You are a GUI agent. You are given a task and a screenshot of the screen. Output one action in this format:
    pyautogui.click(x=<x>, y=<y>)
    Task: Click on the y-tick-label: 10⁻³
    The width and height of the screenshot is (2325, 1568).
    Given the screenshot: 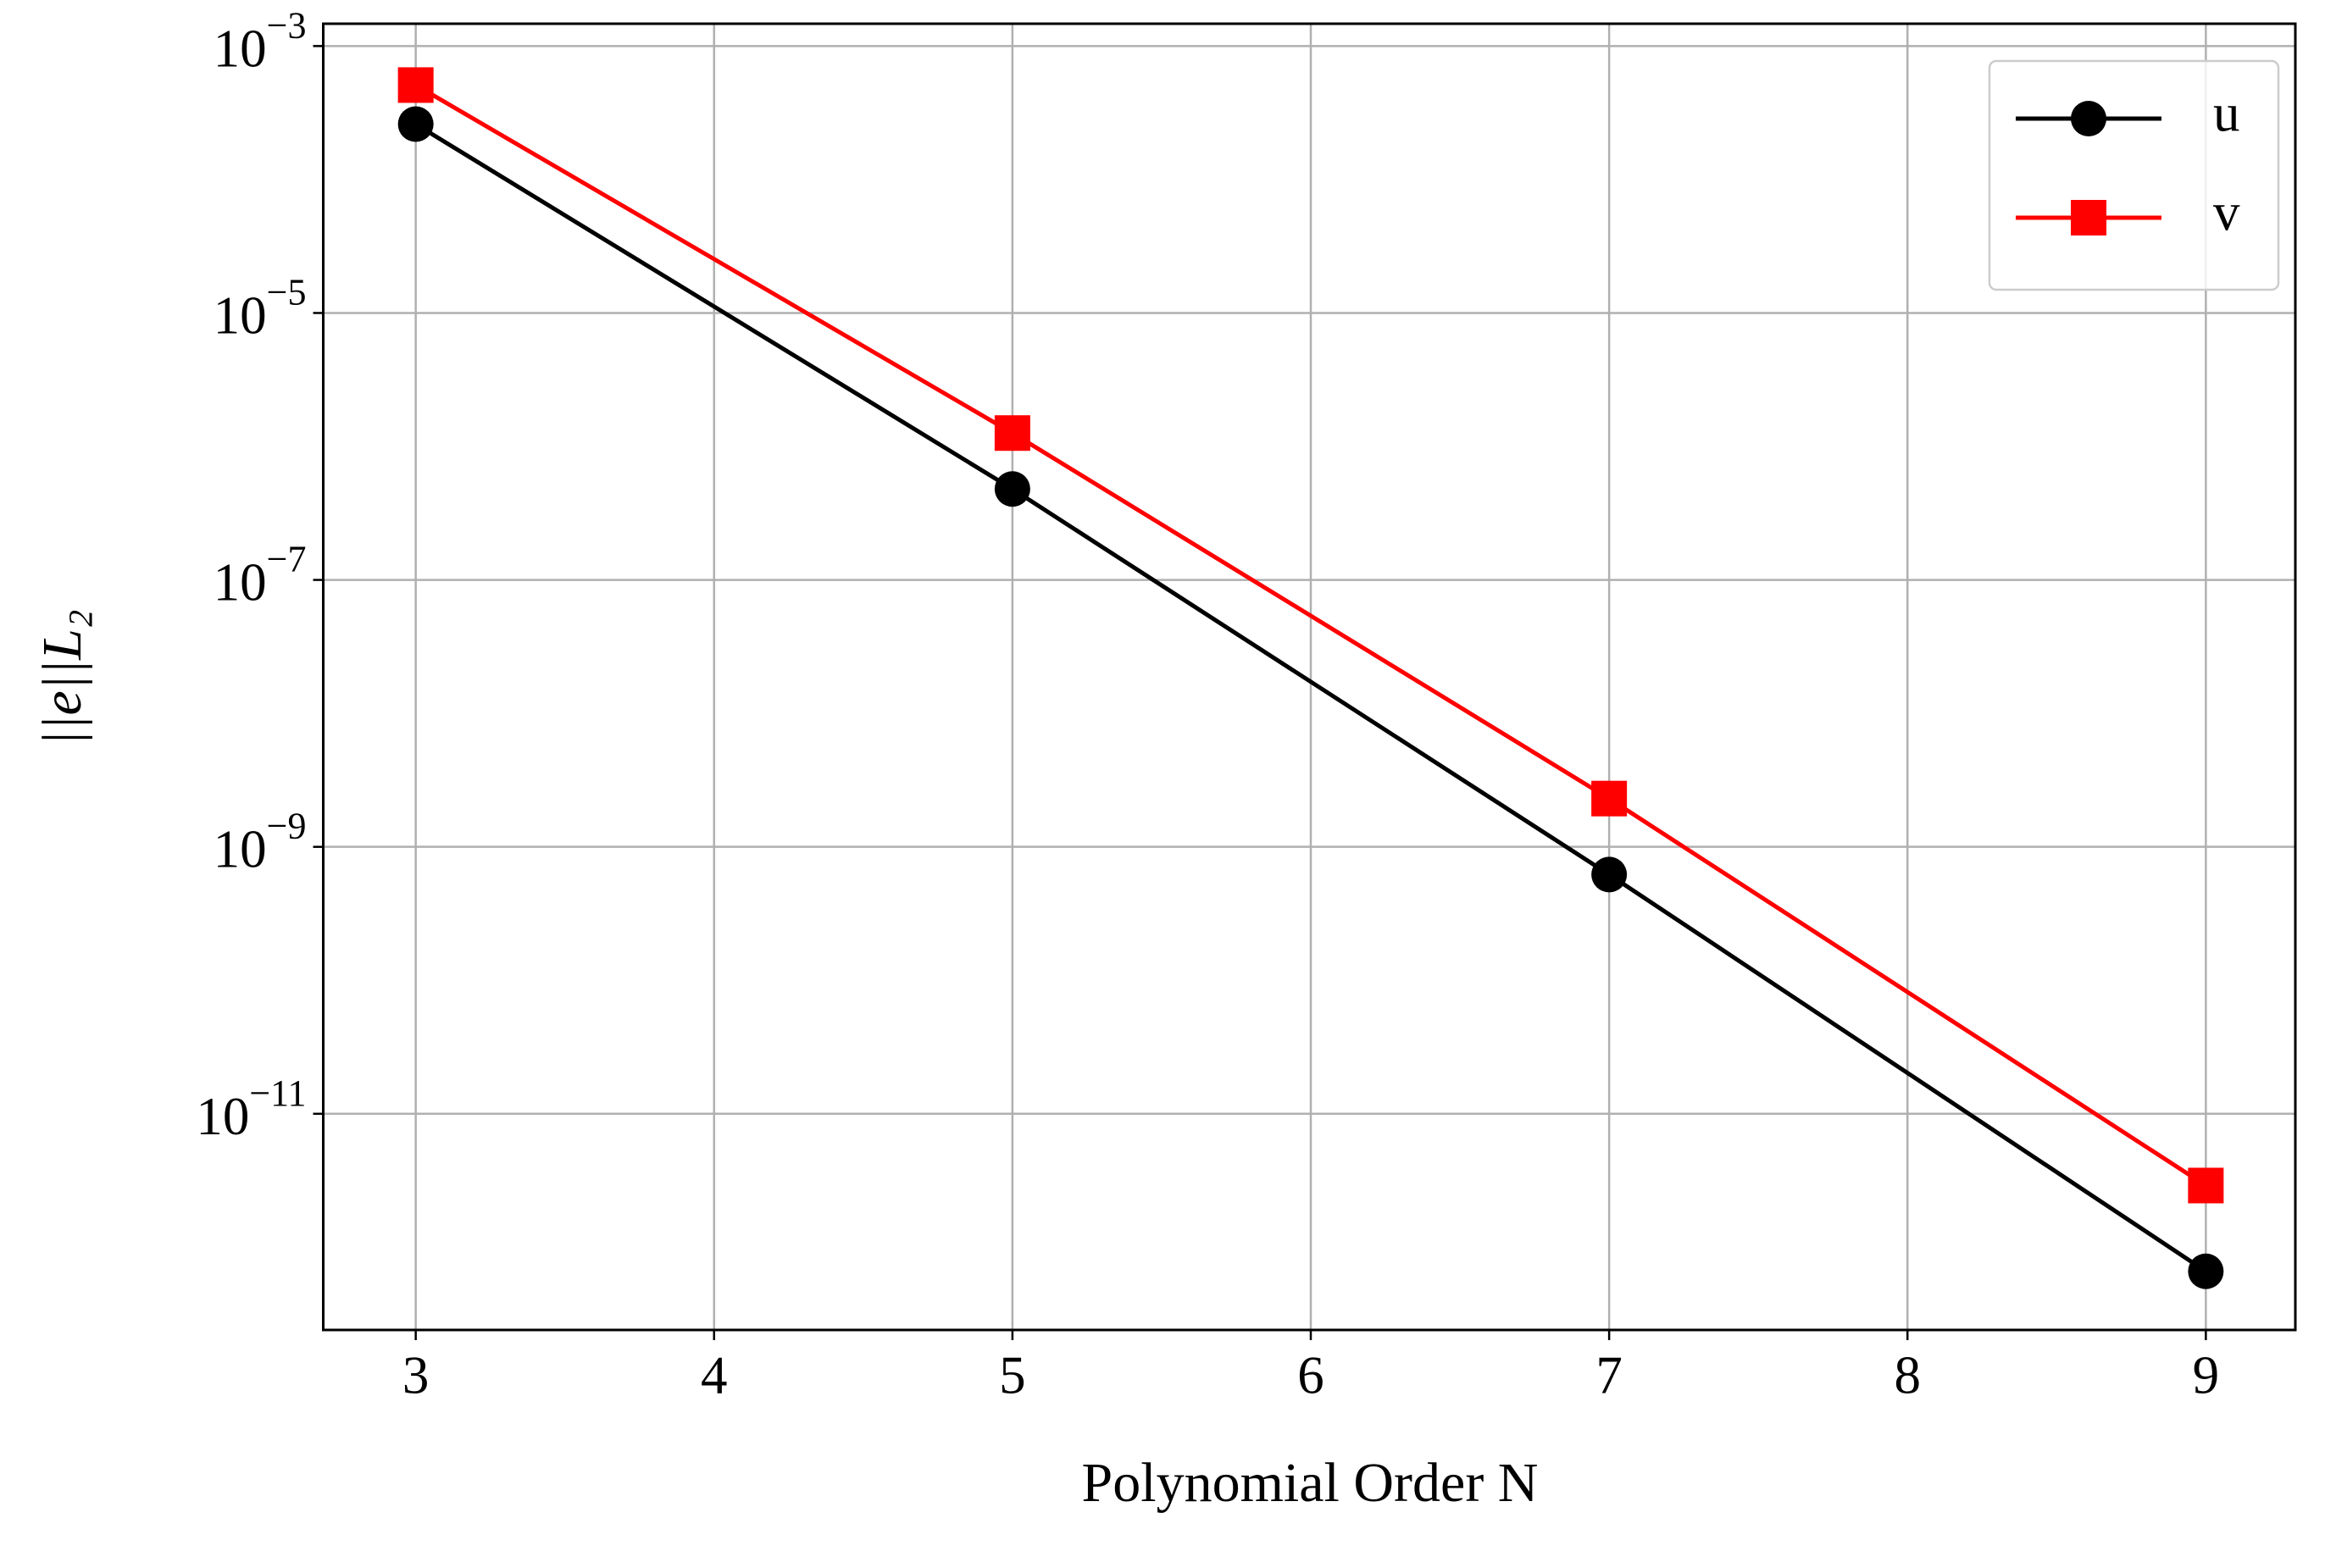 What is the action you would take?
    pyautogui.click(x=260, y=41)
    